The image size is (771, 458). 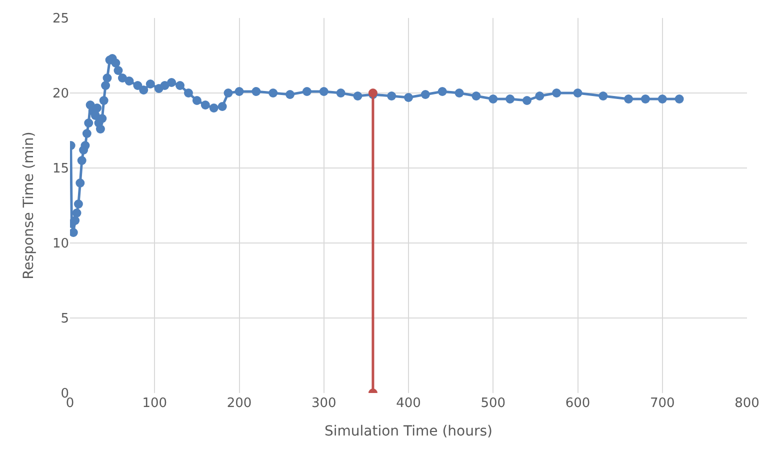 I want to click on x-tick-label: 800, so click(x=747, y=403).